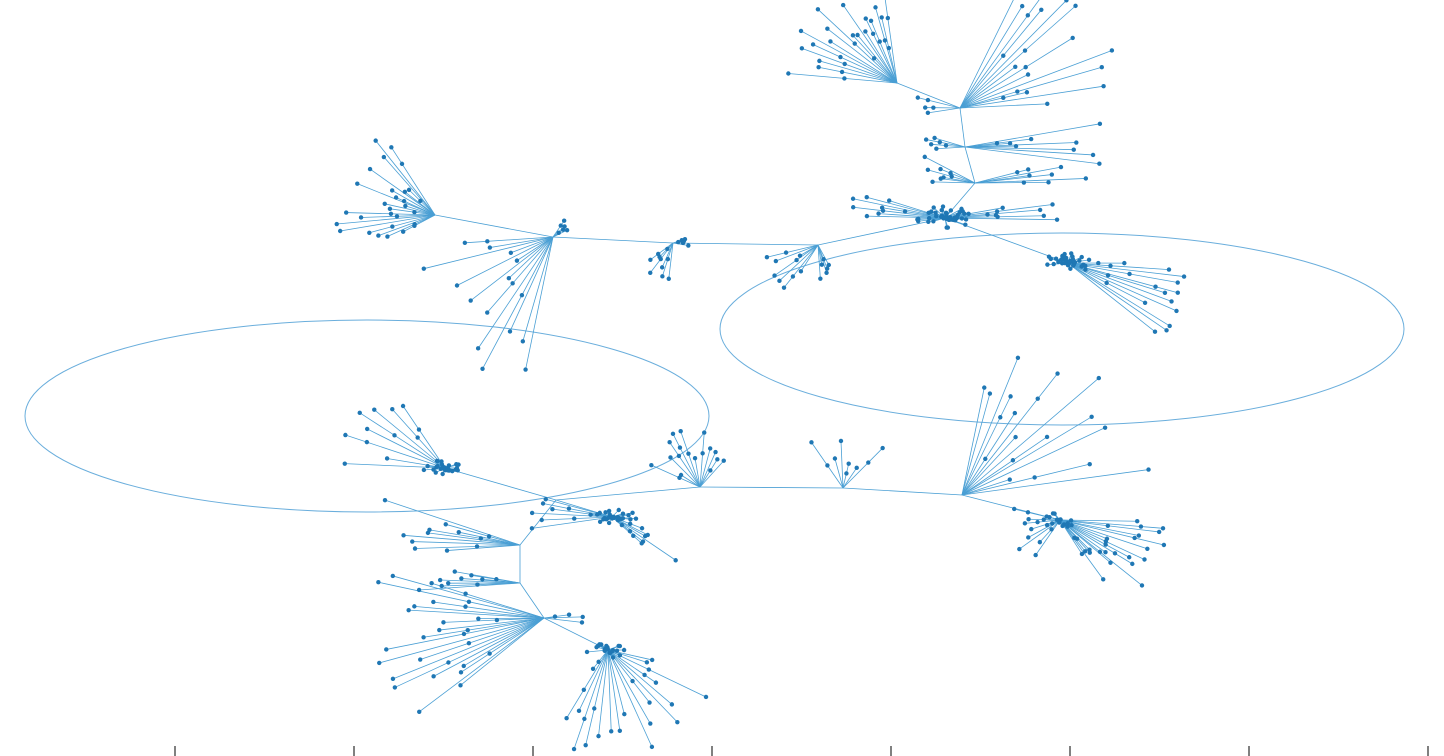  What do you see at coordinates (367, 416) in the screenshot?
I see `self-loop-left` at bounding box center [367, 416].